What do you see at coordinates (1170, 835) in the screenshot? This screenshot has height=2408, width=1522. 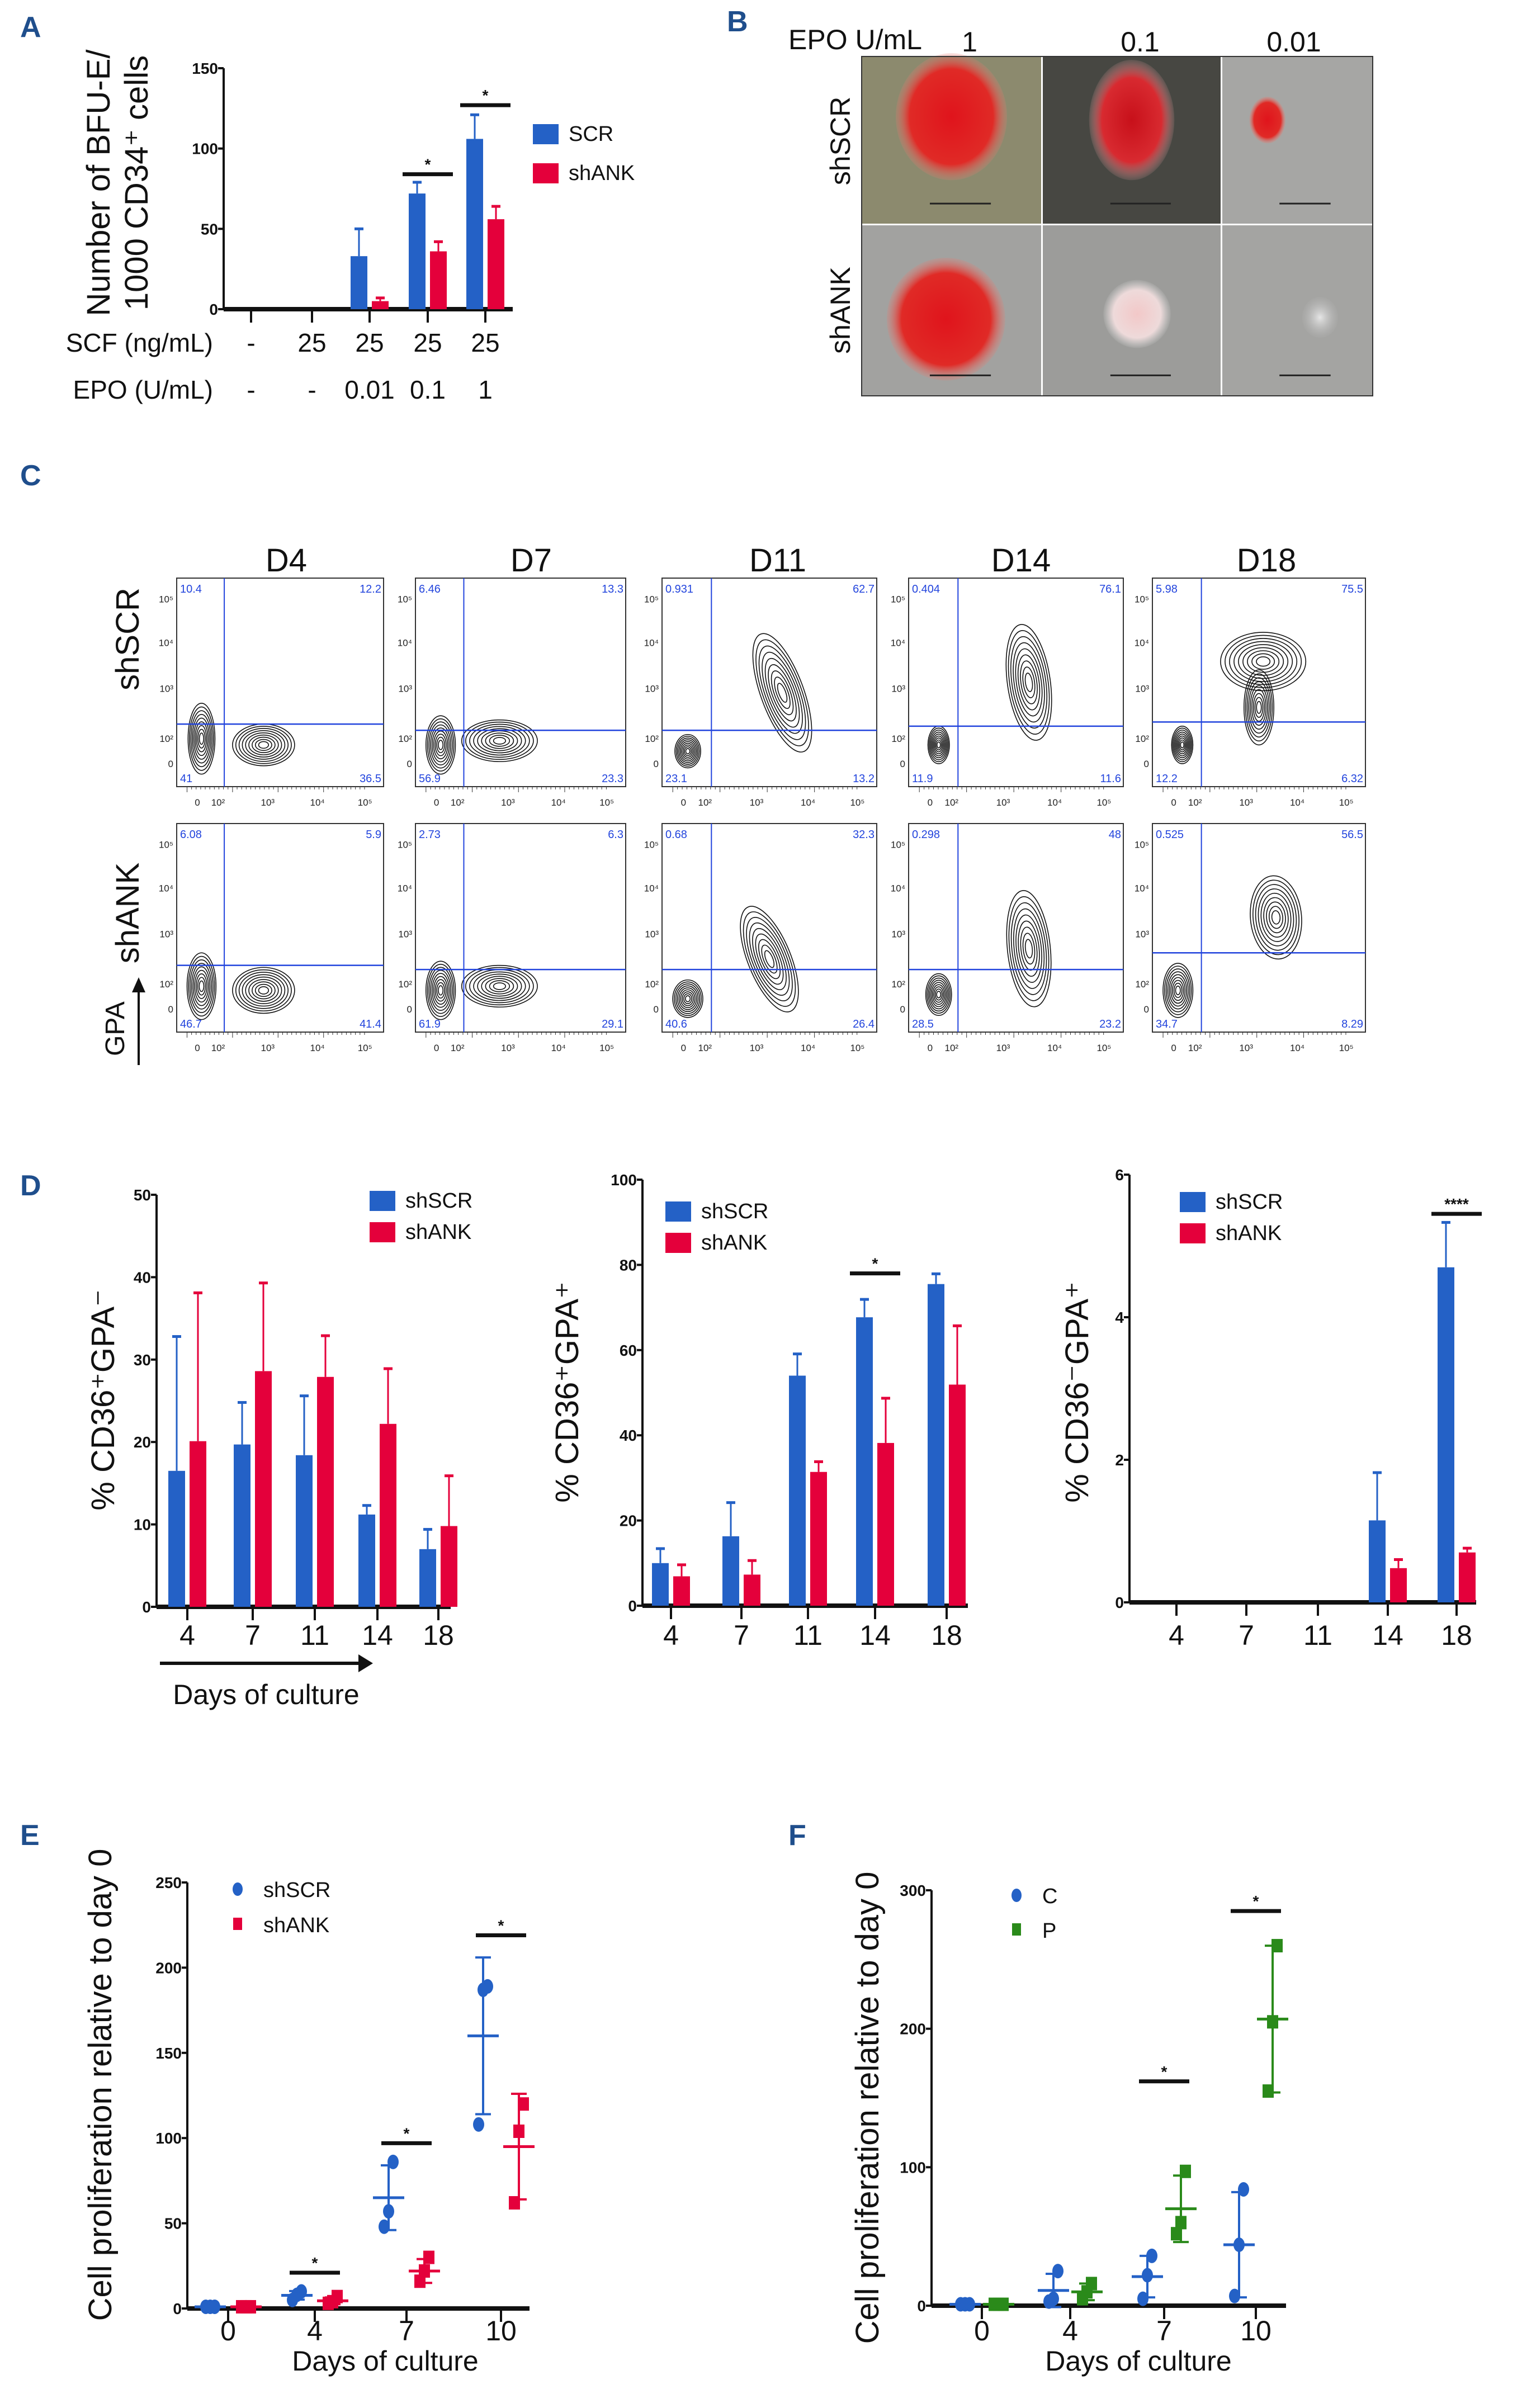 I see `quadrant-value-upper-left: 0.525` at bounding box center [1170, 835].